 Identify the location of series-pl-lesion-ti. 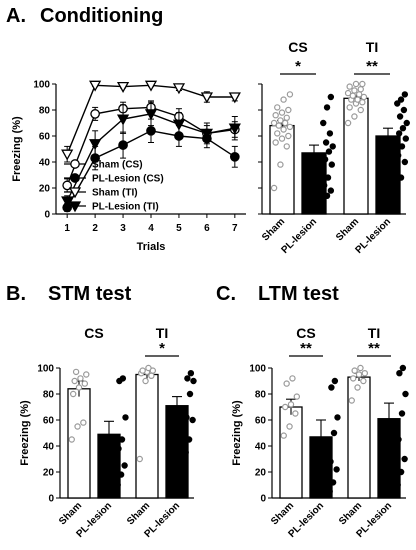
(151, 154).